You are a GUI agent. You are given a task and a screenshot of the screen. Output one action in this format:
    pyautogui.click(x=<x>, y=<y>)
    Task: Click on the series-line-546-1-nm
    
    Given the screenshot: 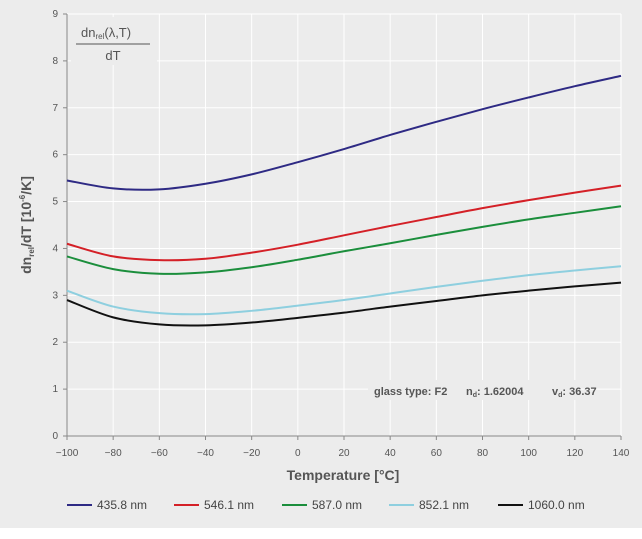 What is the action you would take?
    pyautogui.click(x=344, y=223)
    